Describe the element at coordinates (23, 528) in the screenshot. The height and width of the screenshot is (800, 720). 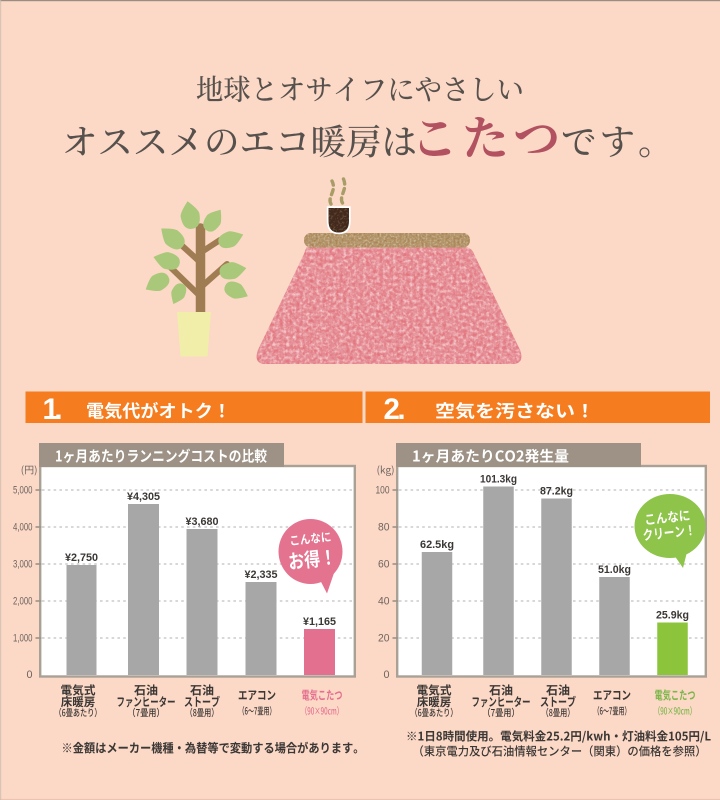
I see `svg-text: 4,000` at that location.